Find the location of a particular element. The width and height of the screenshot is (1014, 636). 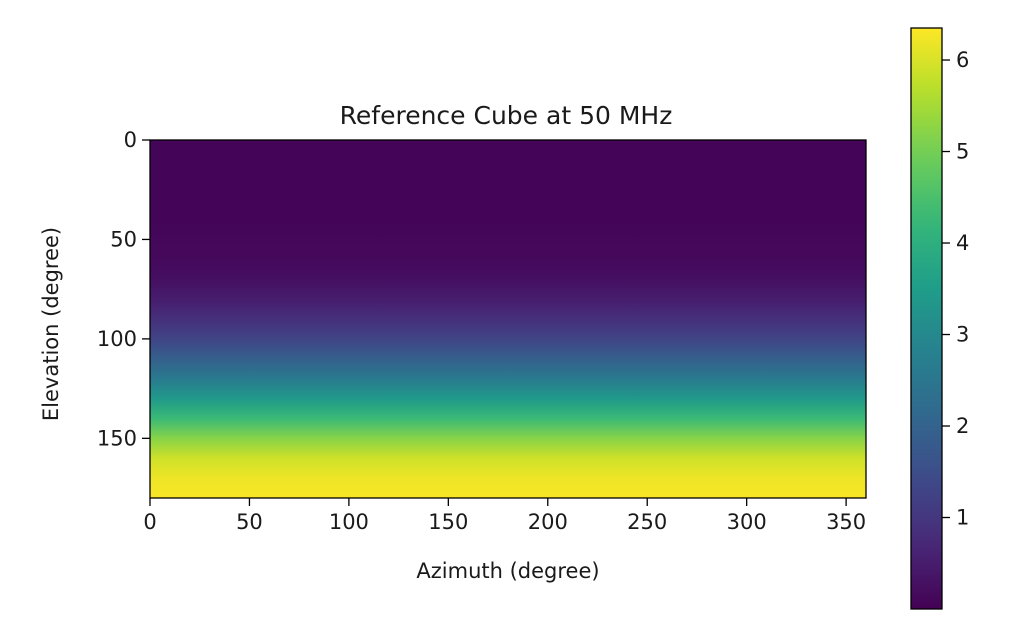

colorbar-tick-label: 2 is located at coordinates (962, 426).